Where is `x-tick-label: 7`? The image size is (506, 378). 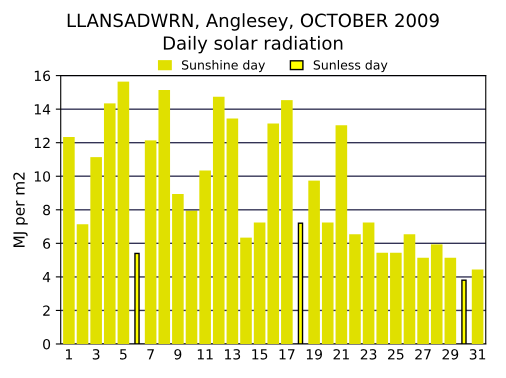 x-tick-label: 7 is located at coordinates (150, 354).